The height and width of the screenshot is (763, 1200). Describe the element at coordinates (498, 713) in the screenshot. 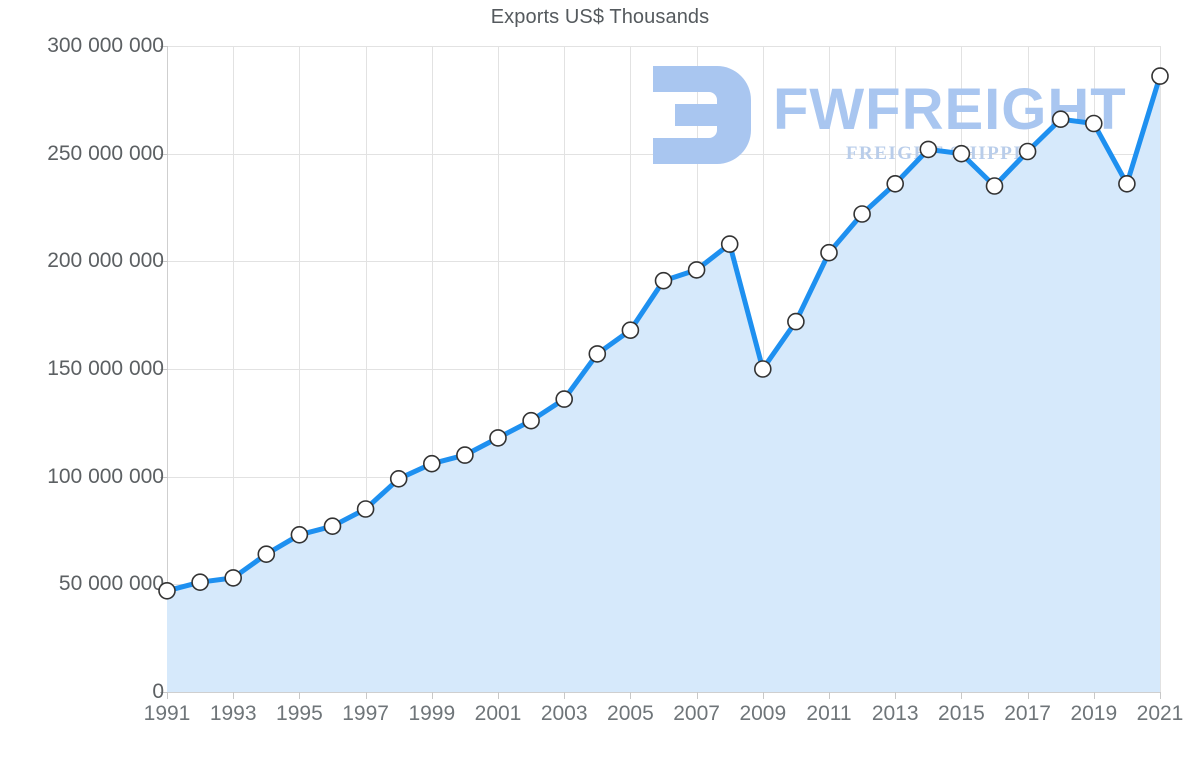

I see `x-tick-label: 2001` at that location.